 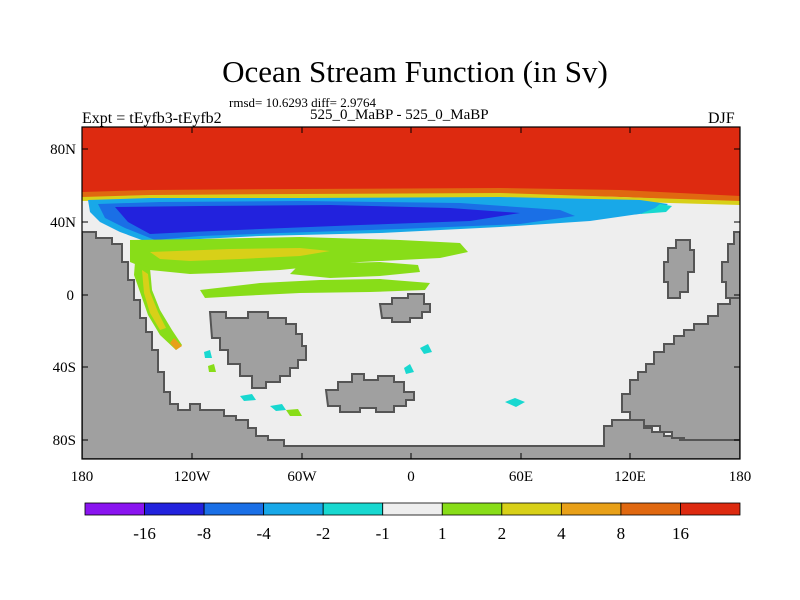 What do you see at coordinates (176, 344) in the screenshot?
I see `coastal-orange-tip` at bounding box center [176, 344].